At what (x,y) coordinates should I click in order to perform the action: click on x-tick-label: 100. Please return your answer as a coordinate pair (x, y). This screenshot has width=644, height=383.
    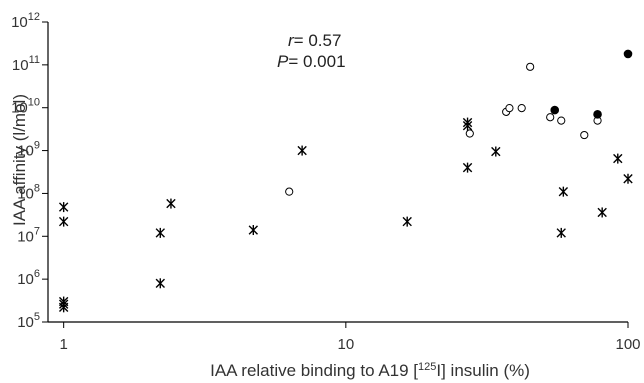
    Looking at the image, I should click on (627, 344).